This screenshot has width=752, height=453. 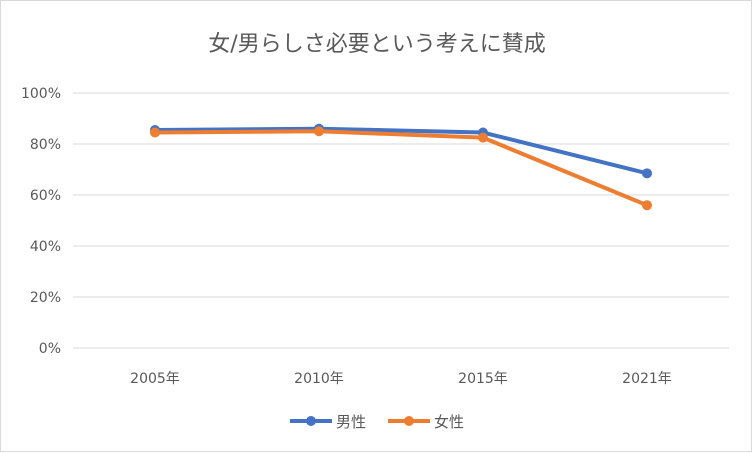 What do you see at coordinates (45, 298) in the screenshot?
I see `y-tick-label: 20%` at bounding box center [45, 298].